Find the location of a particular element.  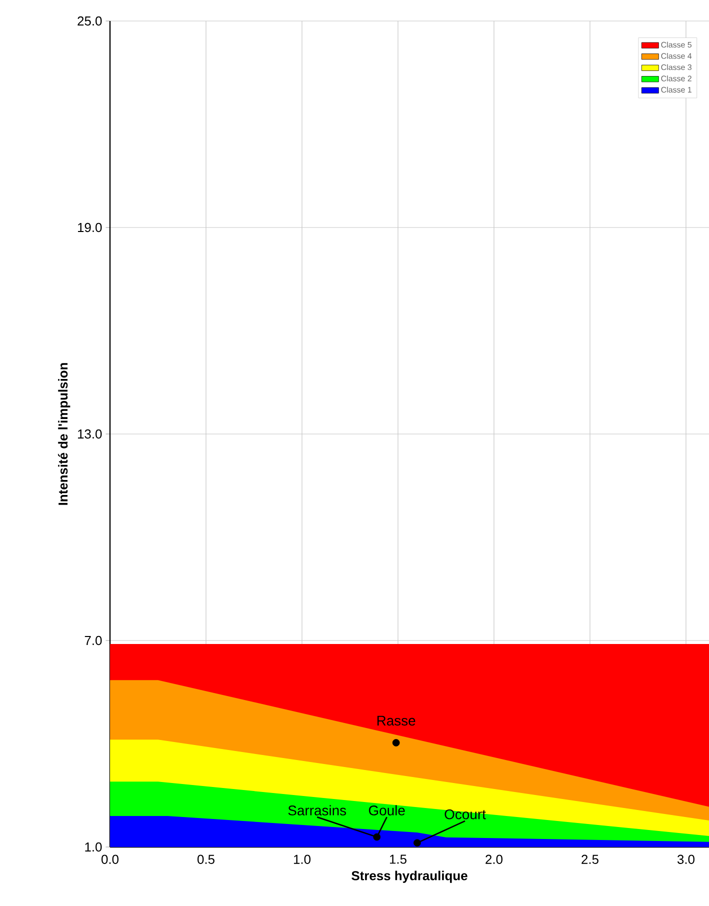

y-tick-label: 1.0 is located at coordinates (93, 847).